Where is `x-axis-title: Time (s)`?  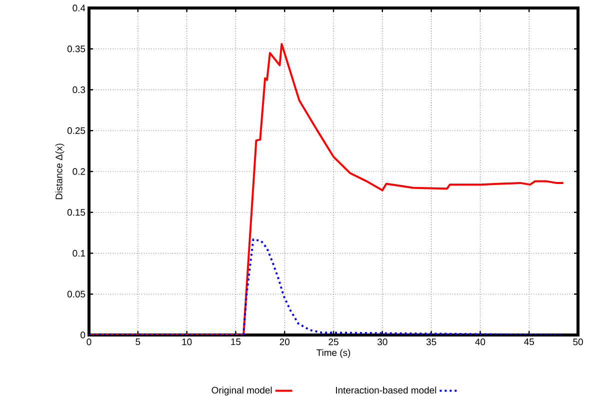 x-axis-title: Time (s) is located at coordinates (333, 353).